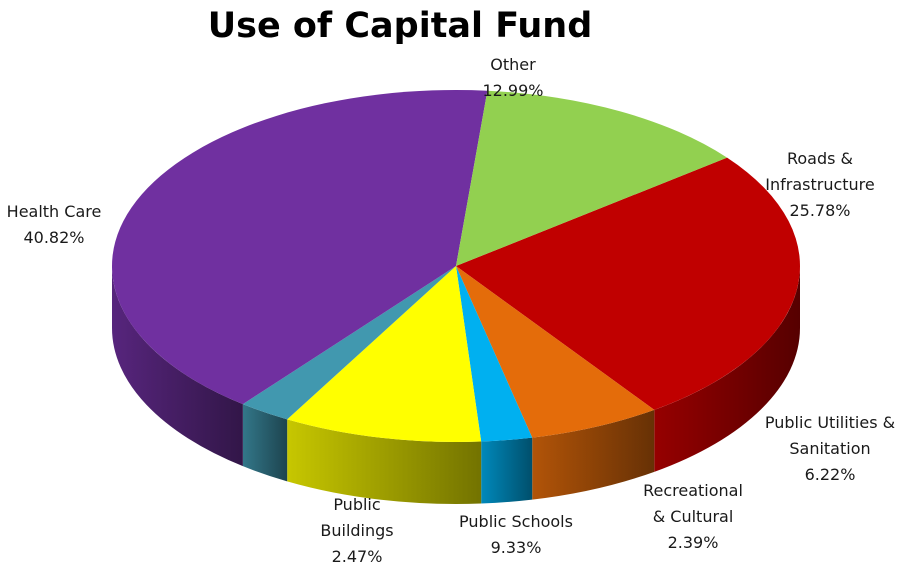  Describe the element at coordinates (819, 210) in the screenshot. I see `data-label-value: 25.78%` at that location.